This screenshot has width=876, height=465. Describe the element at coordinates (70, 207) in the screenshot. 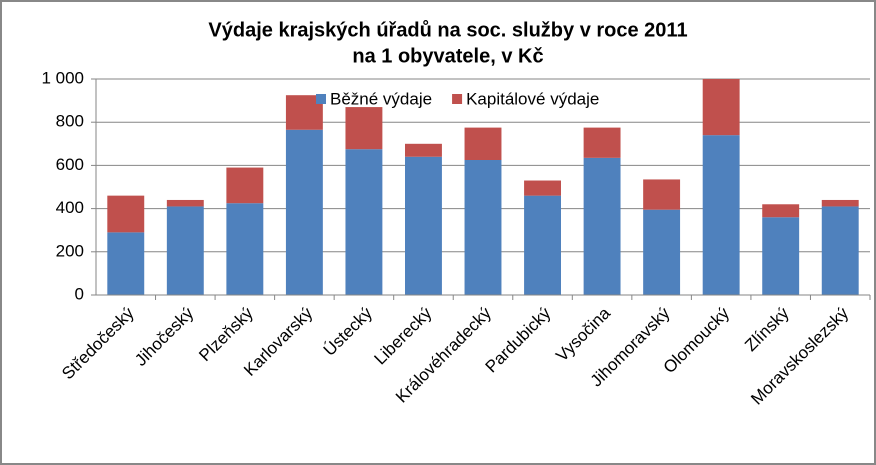

I see `y-tick-label: 400` at that location.